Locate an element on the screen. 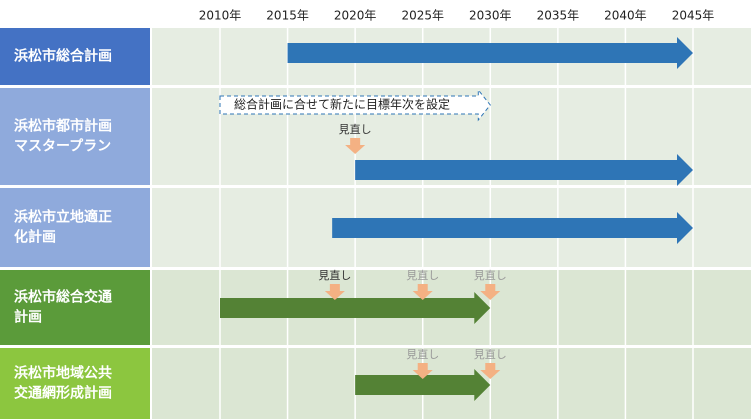  note-text: 総合計画に合せて新たに目標年次を設定 is located at coordinates (342, 104).